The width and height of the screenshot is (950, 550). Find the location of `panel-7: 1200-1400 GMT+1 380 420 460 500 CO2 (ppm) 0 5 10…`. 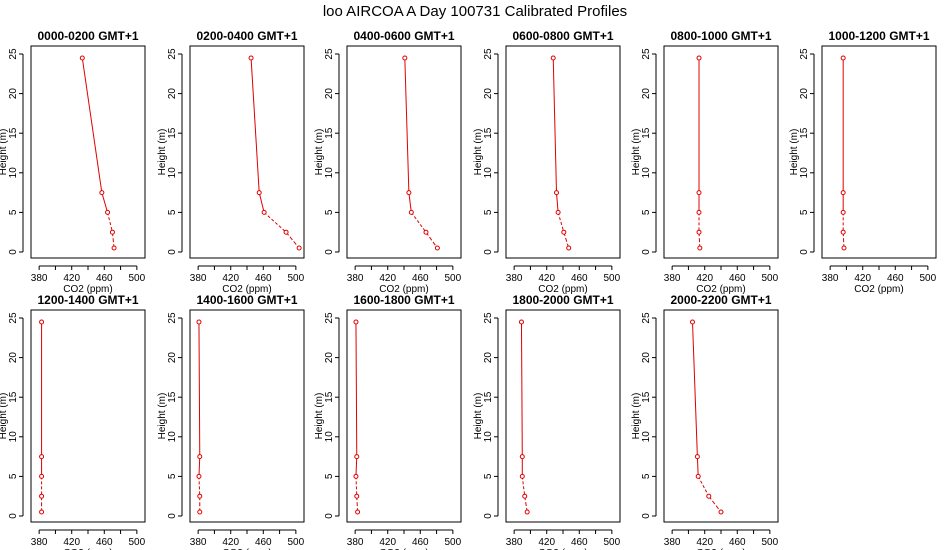

panel-7: 1200-1400 GMT+1 380 420 460 500 CO2 (ppm) 0 5 10… is located at coordinates (73, 421).